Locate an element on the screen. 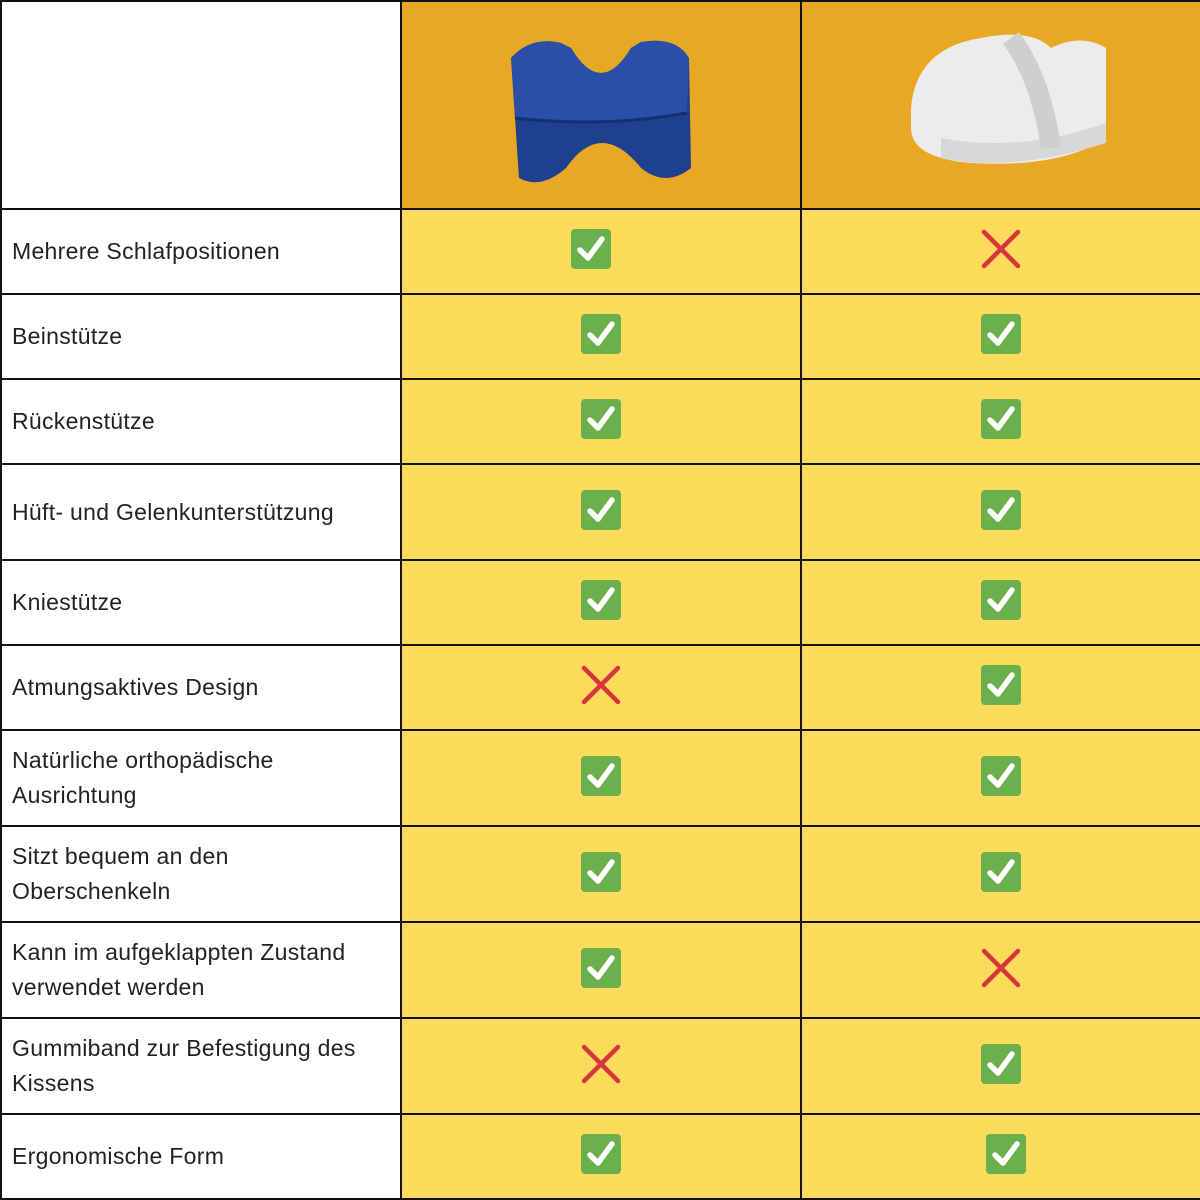 Image resolution: width=1200 pixels, height=1200 pixels. table-row: Sitzt bequem an den Oberschenkeln is located at coordinates (600, 874).